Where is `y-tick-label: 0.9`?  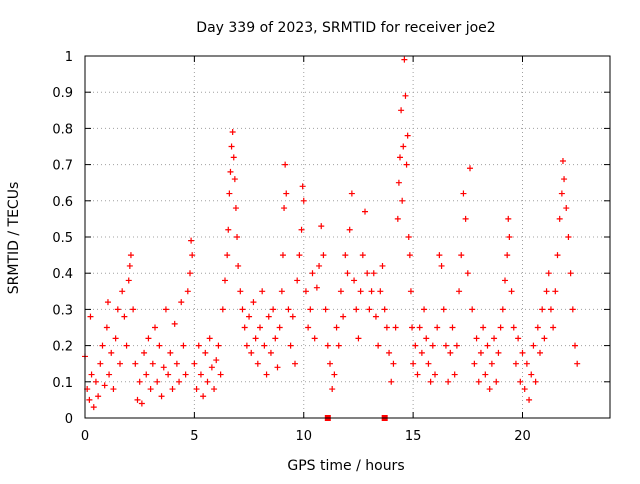 y-tick-label: 0.9 is located at coordinates (62, 93).